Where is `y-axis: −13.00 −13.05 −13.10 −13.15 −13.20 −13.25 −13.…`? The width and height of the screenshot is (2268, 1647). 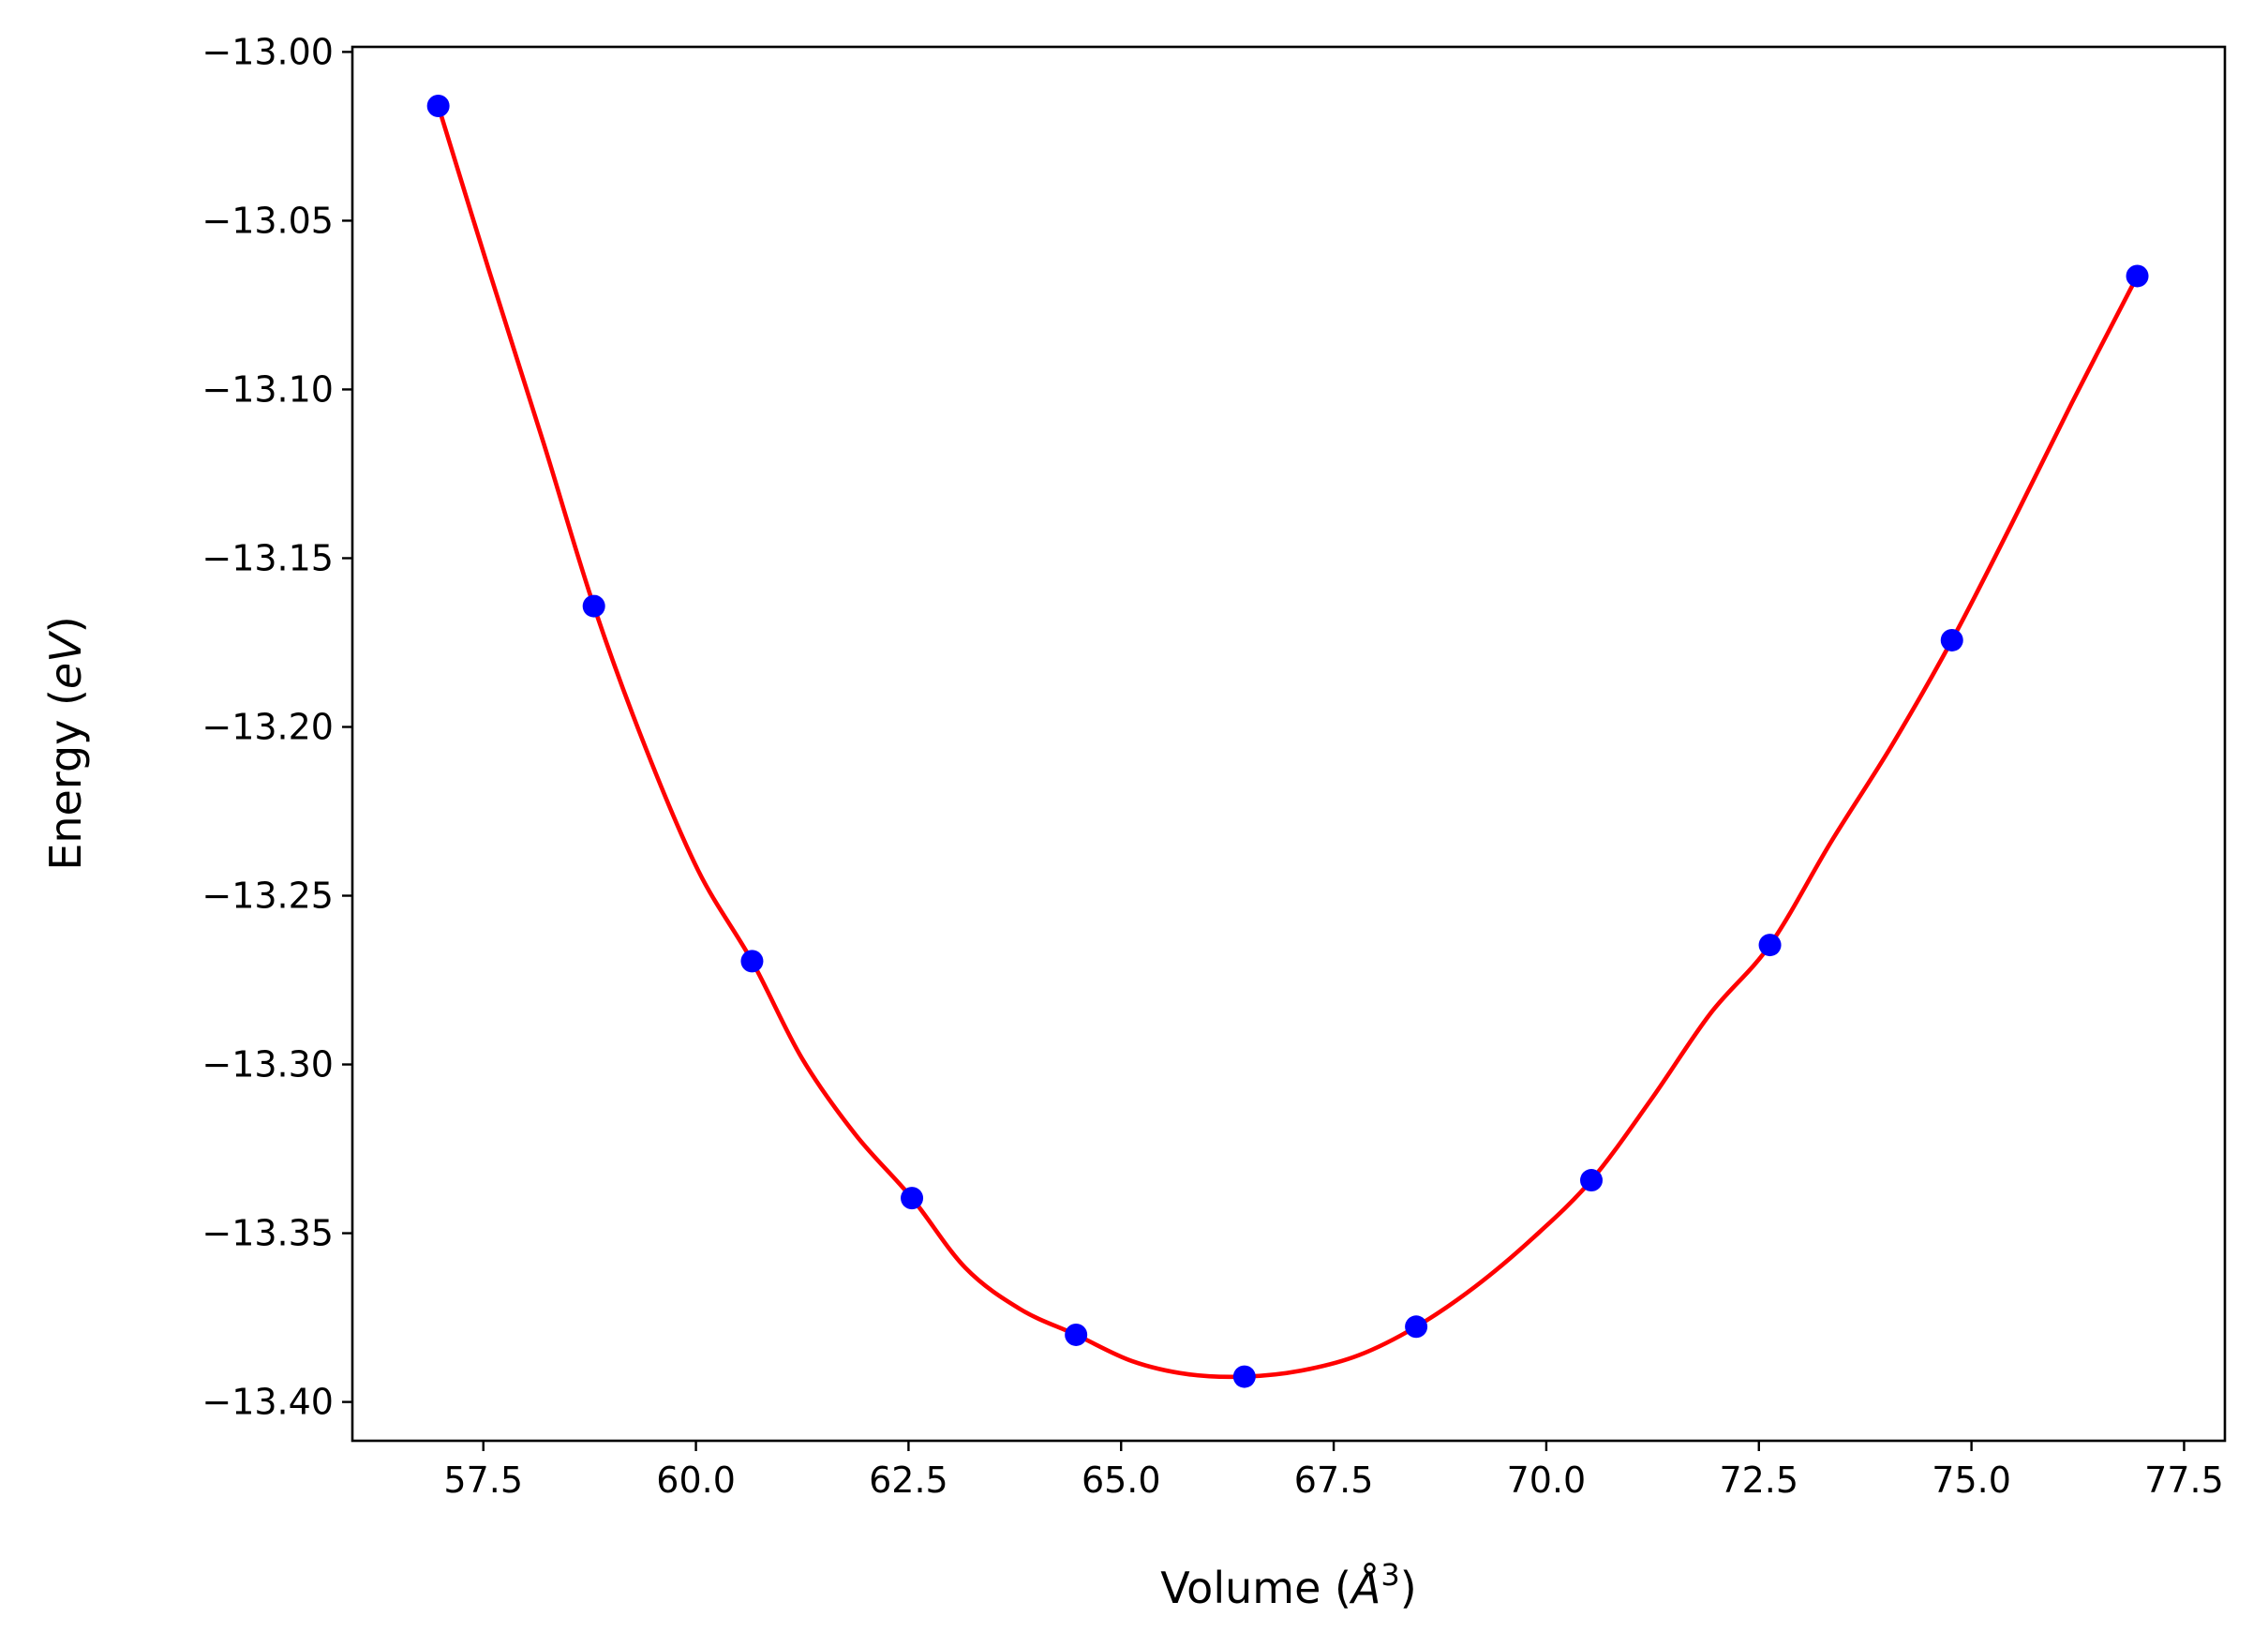 y-axis: −13.00 −13.05 −13.10 −13.15 −13.20 −13.25 −13.… is located at coordinates (276, 727).